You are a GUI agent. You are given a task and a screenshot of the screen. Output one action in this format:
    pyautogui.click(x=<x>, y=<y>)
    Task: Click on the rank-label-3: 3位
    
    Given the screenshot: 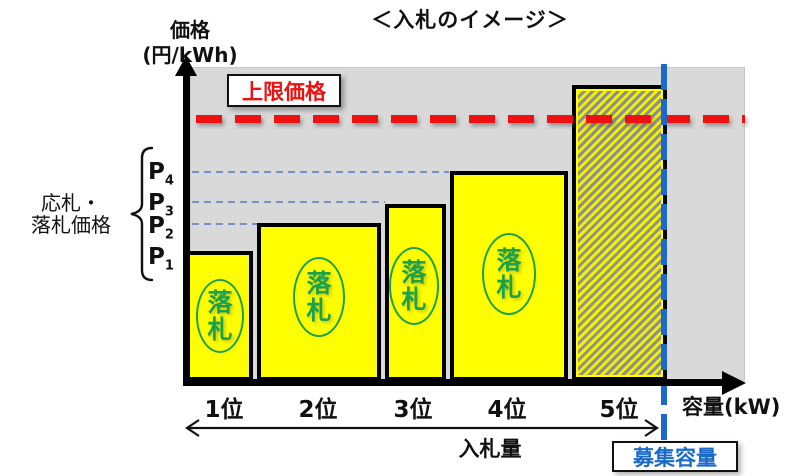 What is the action you would take?
    pyautogui.click(x=413, y=410)
    